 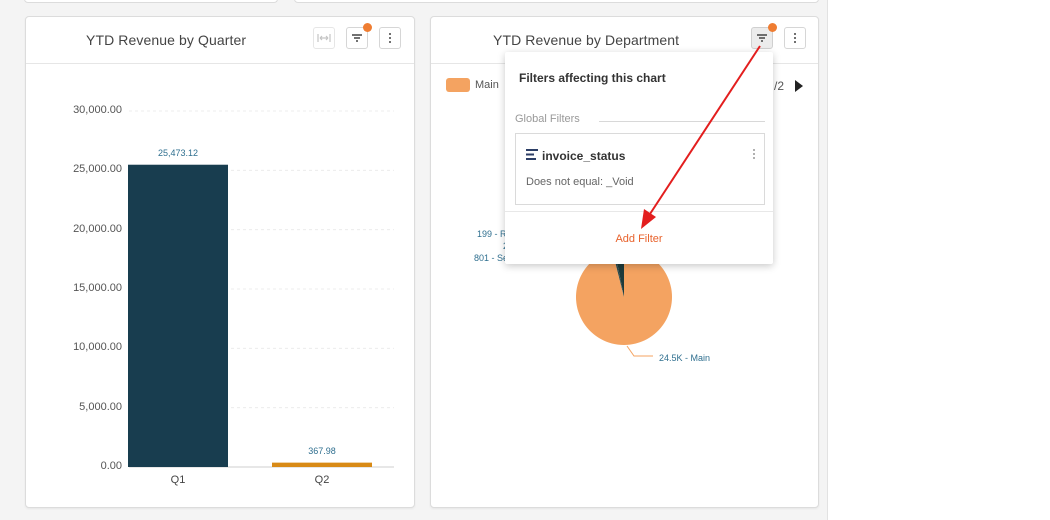 What do you see at coordinates (100, 407) in the screenshot?
I see `y-tick-label: 5,000.00` at bounding box center [100, 407].